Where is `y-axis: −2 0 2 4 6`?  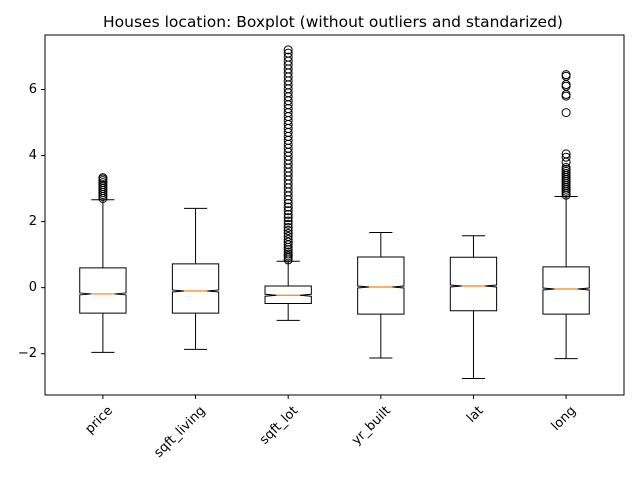
y-axis: −2 0 2 4 6 is located at coordinates (31, 221).